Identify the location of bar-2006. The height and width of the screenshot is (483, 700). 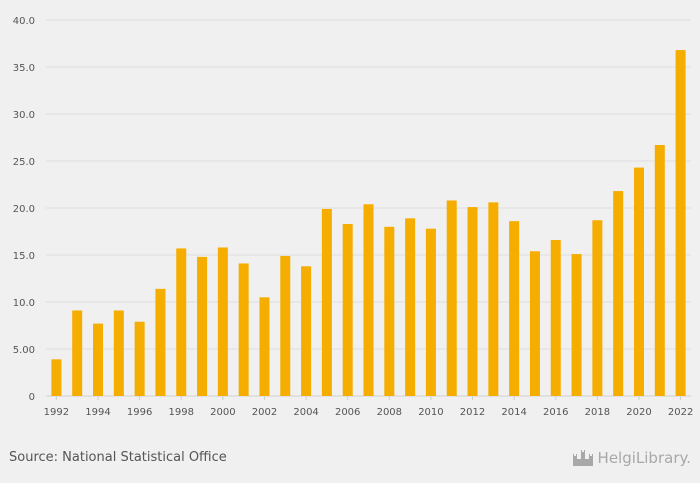
(347, 309).